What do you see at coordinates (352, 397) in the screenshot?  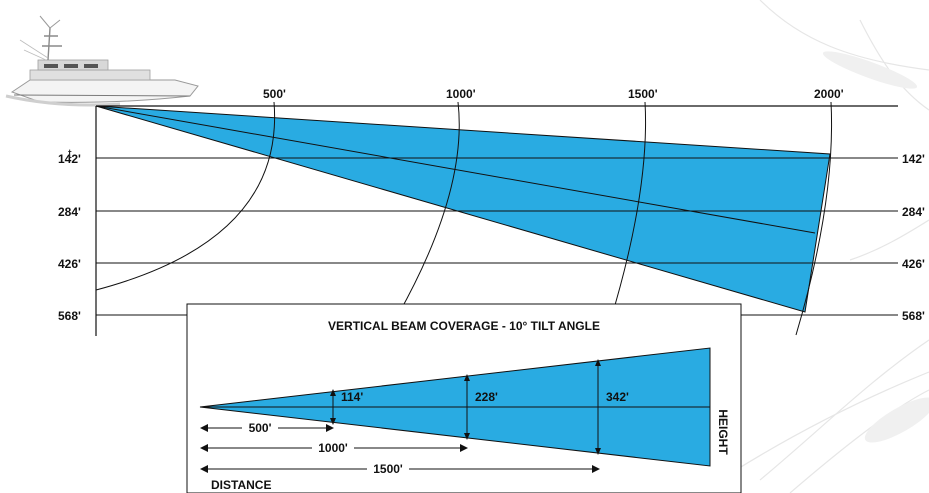 I see `height-label: 114'` at bounding box center [352, 397].